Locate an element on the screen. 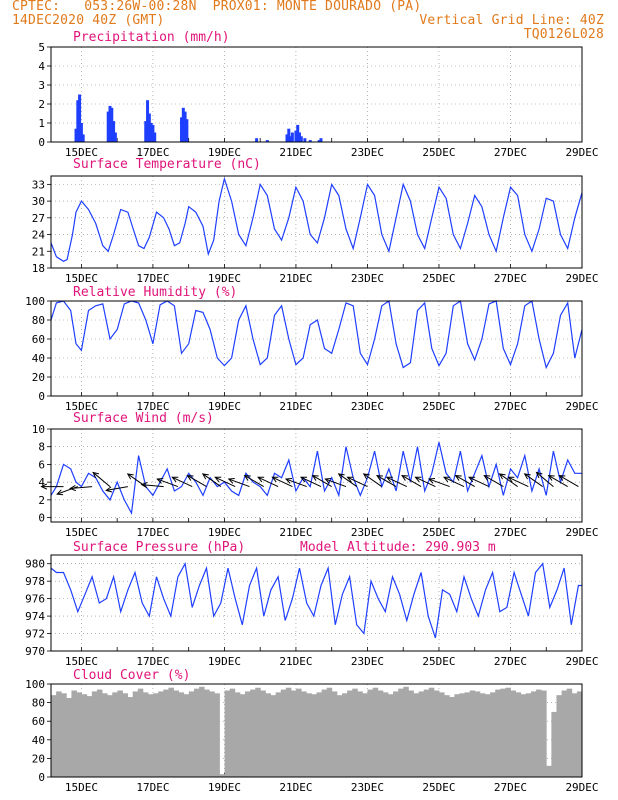 The height and width of the screenshot is (800, 618). x-tick-label: 23DEC is located at coordinates (367, 406).